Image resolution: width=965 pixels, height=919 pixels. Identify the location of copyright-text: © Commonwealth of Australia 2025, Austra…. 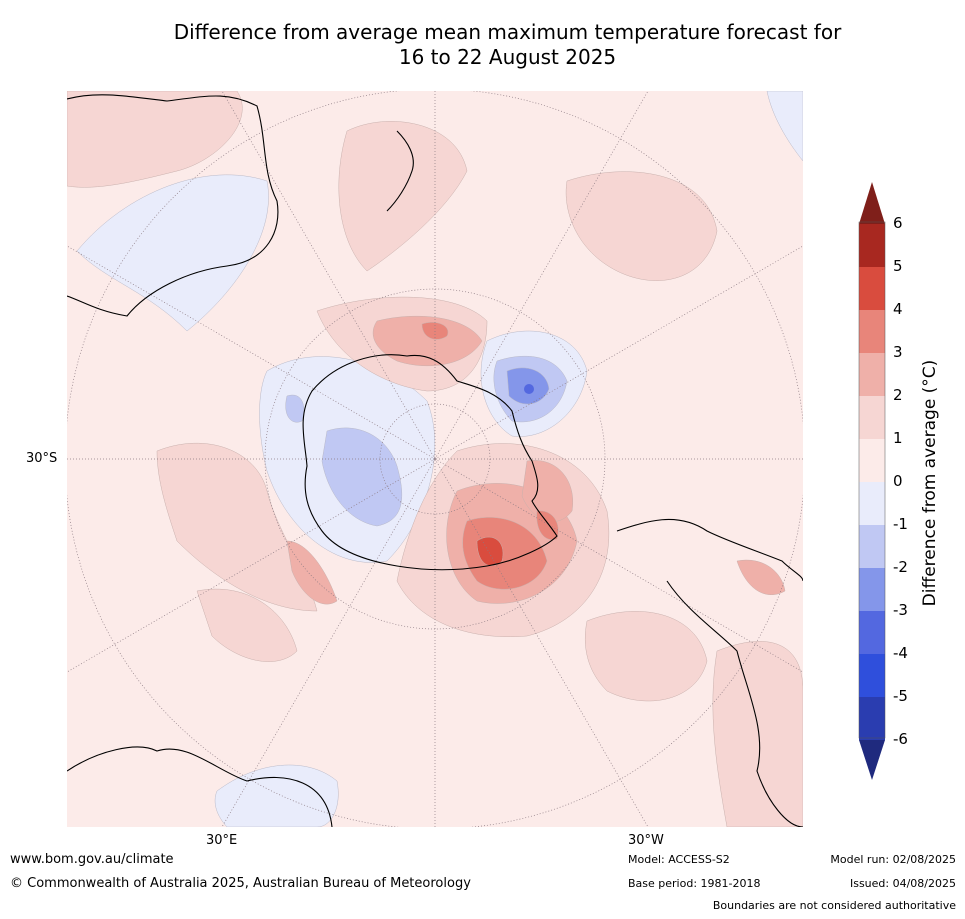
(240, 883).